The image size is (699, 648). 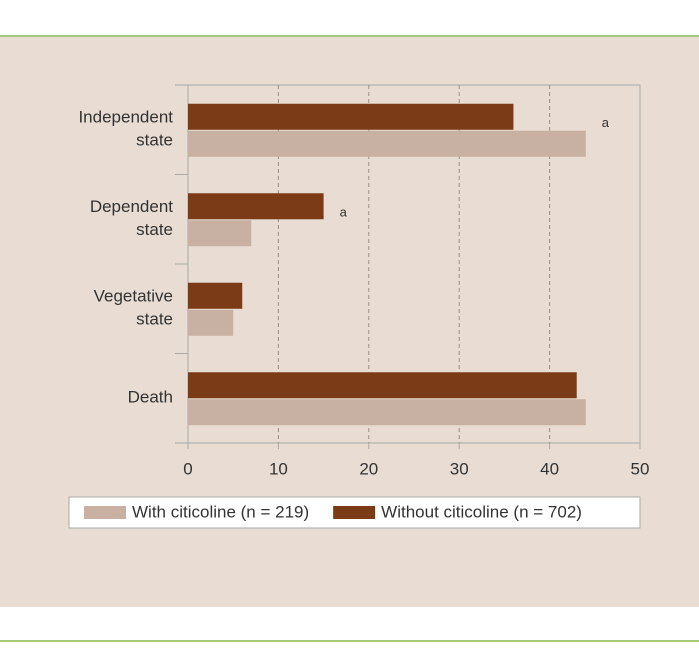 I want to click on y-tick-label: Dependent state, so click(x=131, y=218).